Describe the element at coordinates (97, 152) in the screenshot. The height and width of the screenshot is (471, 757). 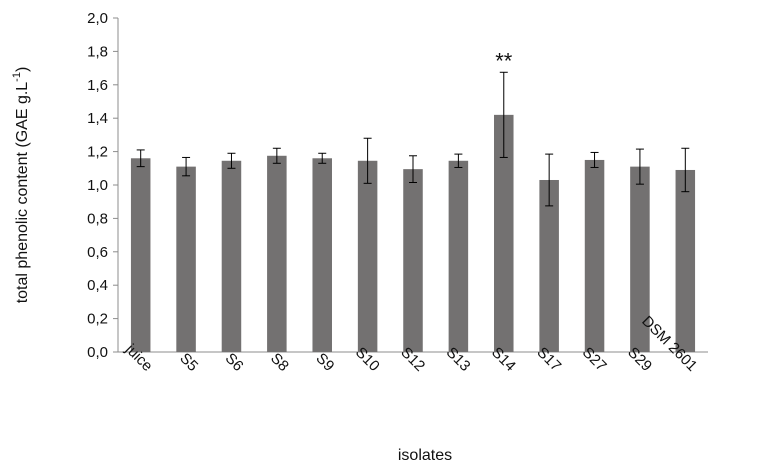
I see `y-tick-label: 1,2` at that location.